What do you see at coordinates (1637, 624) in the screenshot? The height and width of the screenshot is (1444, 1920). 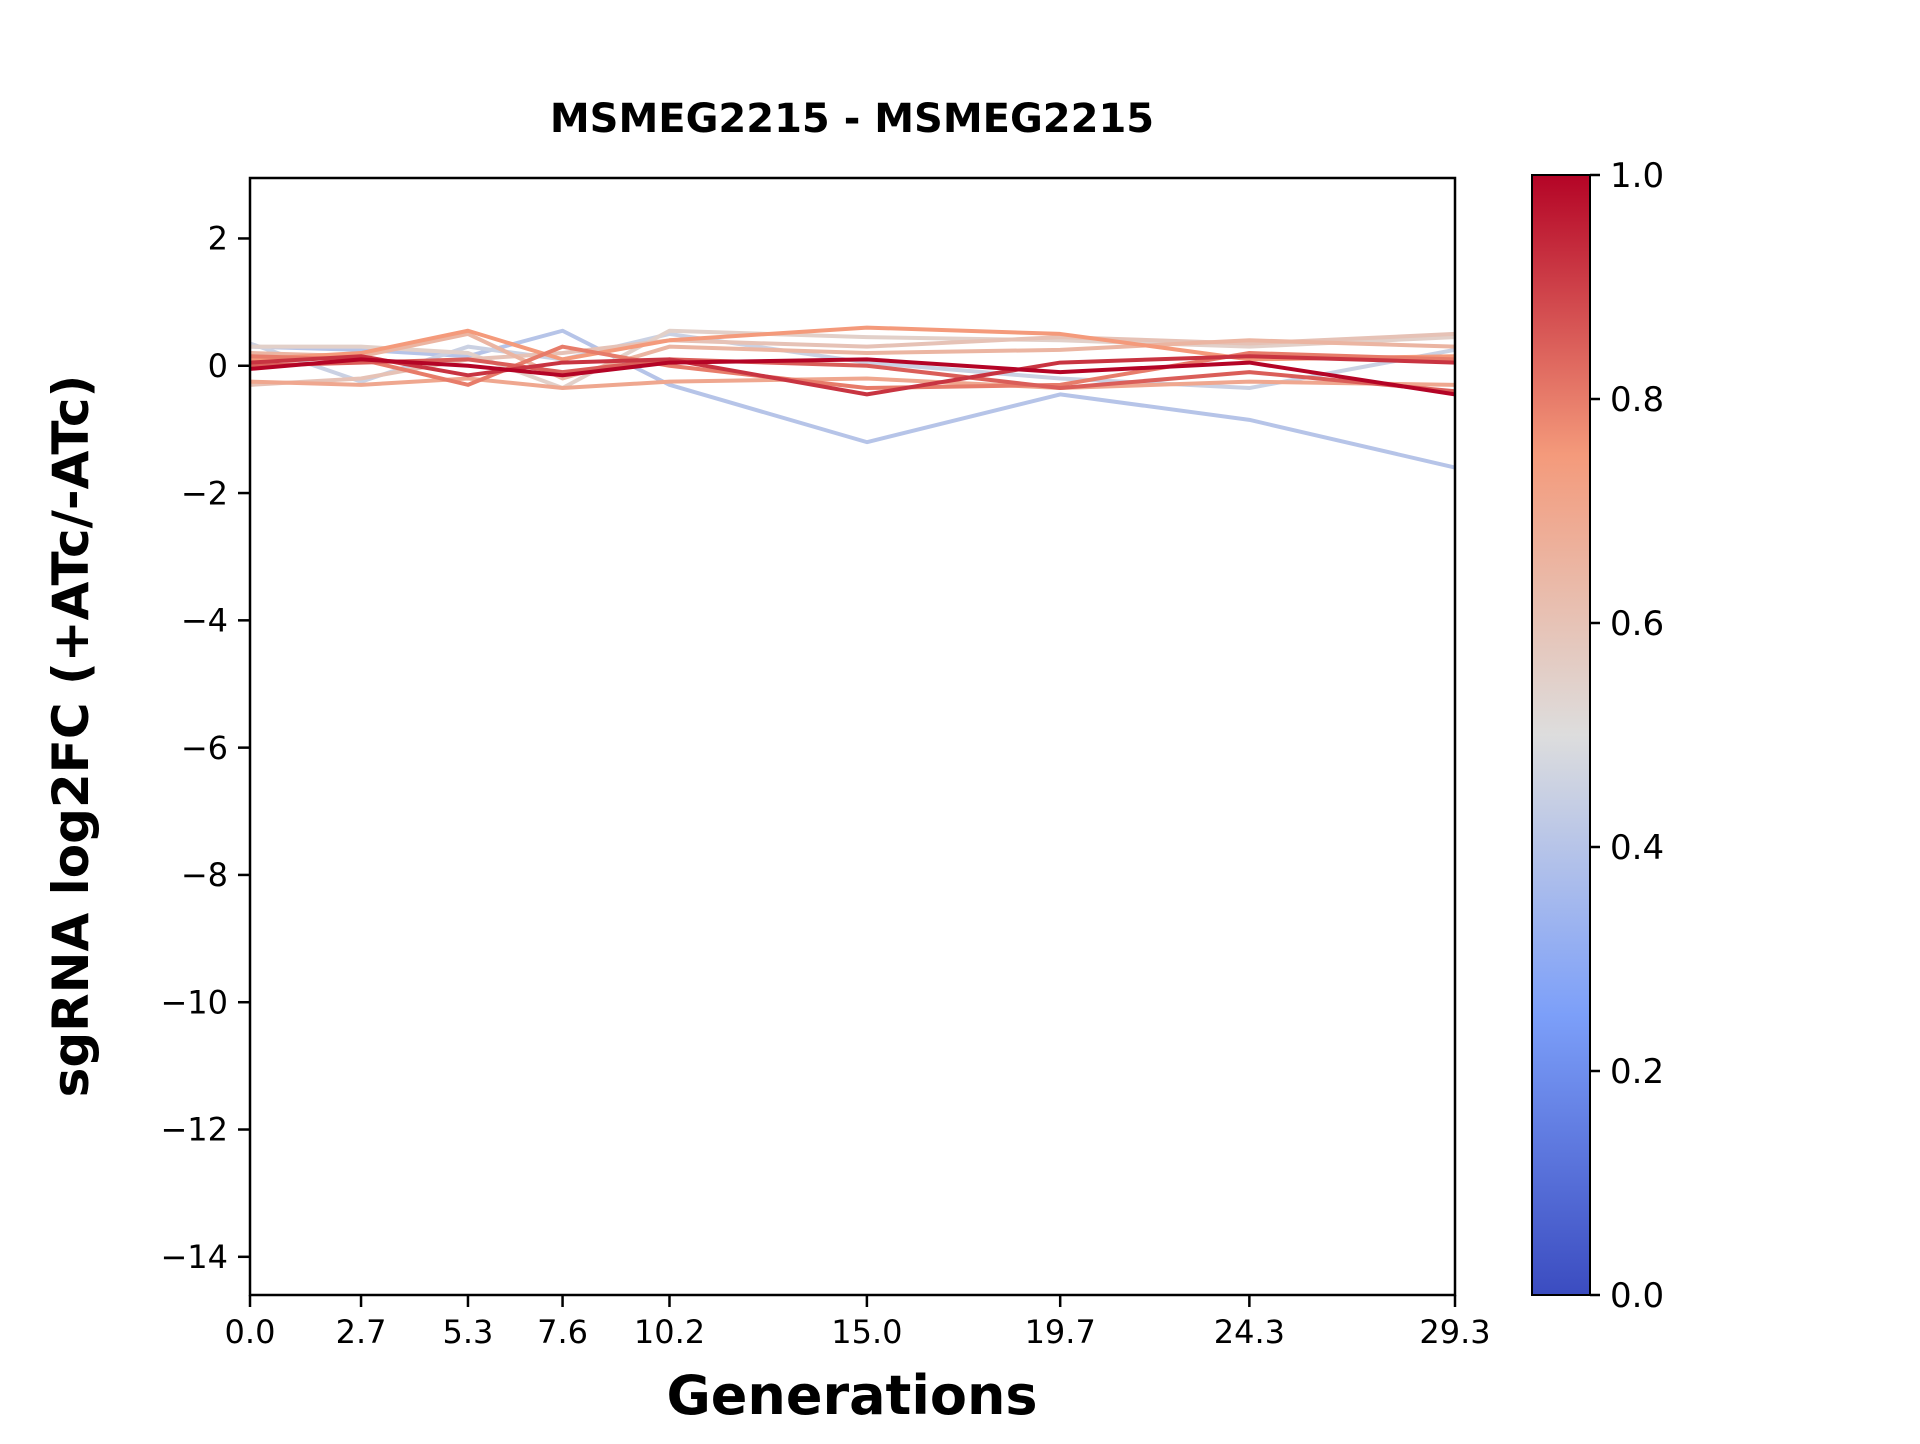 I see `colorbar-tick-label: 0.6` at bounding box center [1637, 624].